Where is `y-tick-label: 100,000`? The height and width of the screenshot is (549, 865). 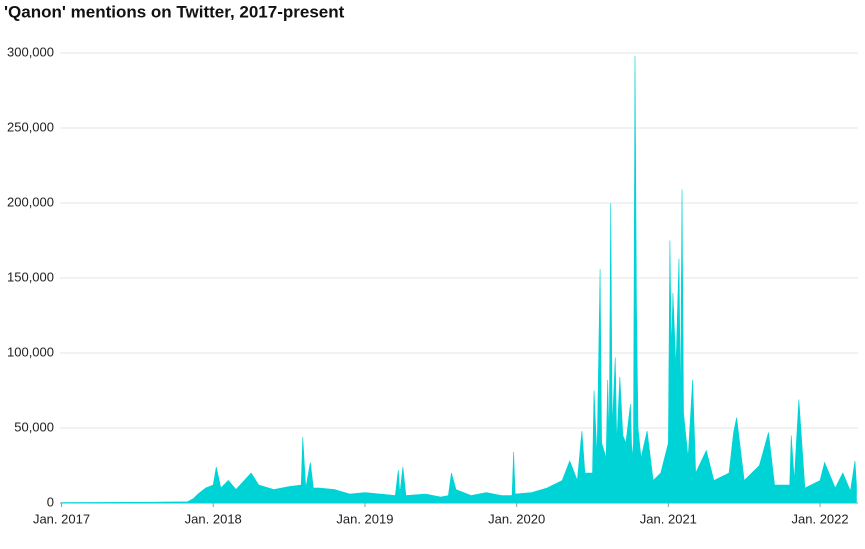 y-tick-label: 100,000 is located at coordinates (30, 351).